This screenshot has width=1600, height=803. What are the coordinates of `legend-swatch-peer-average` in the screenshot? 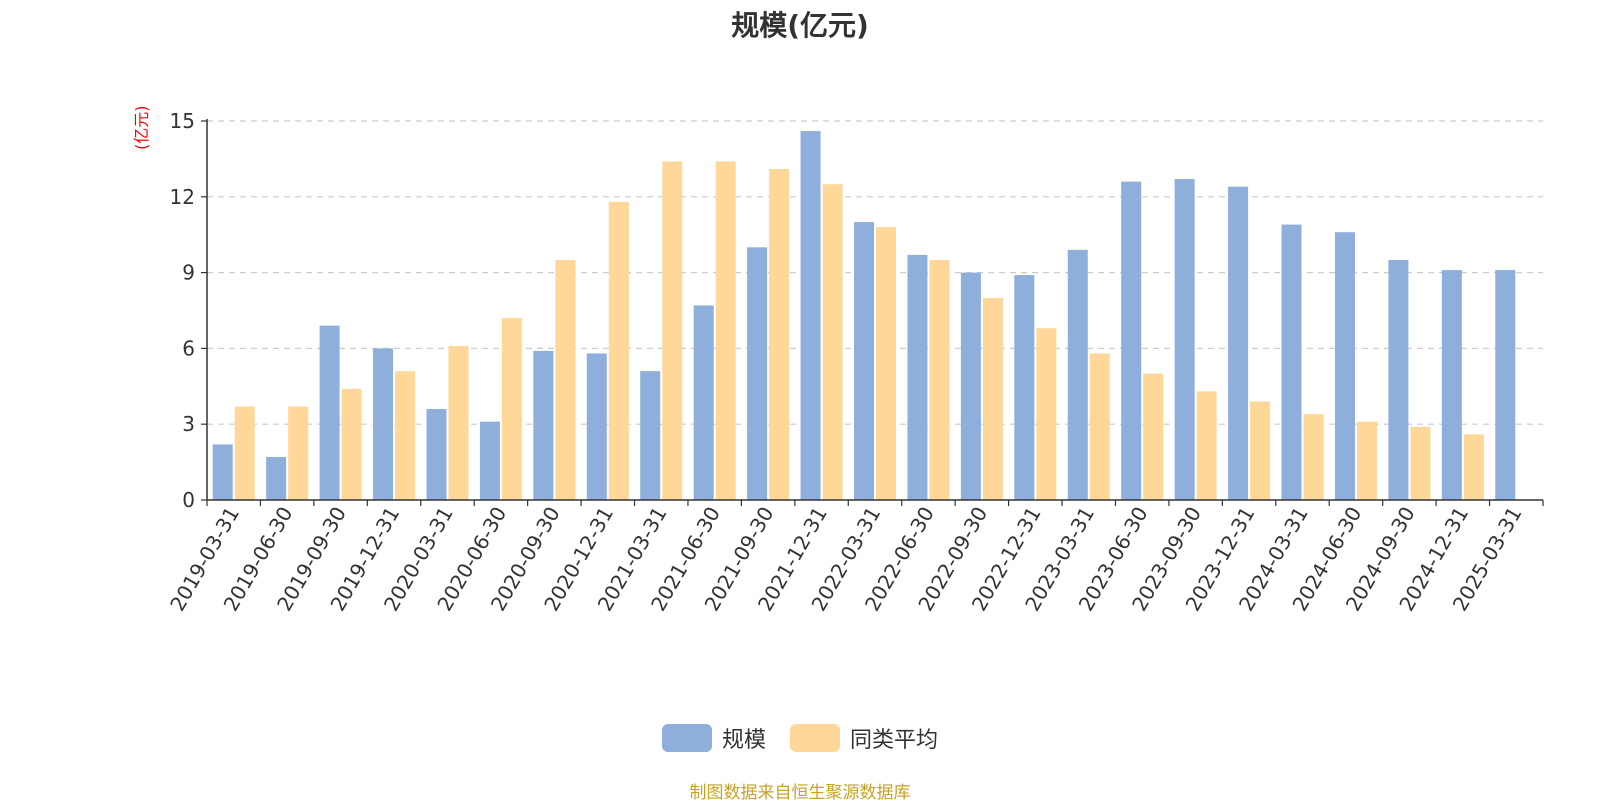 It's located at (815, 738).